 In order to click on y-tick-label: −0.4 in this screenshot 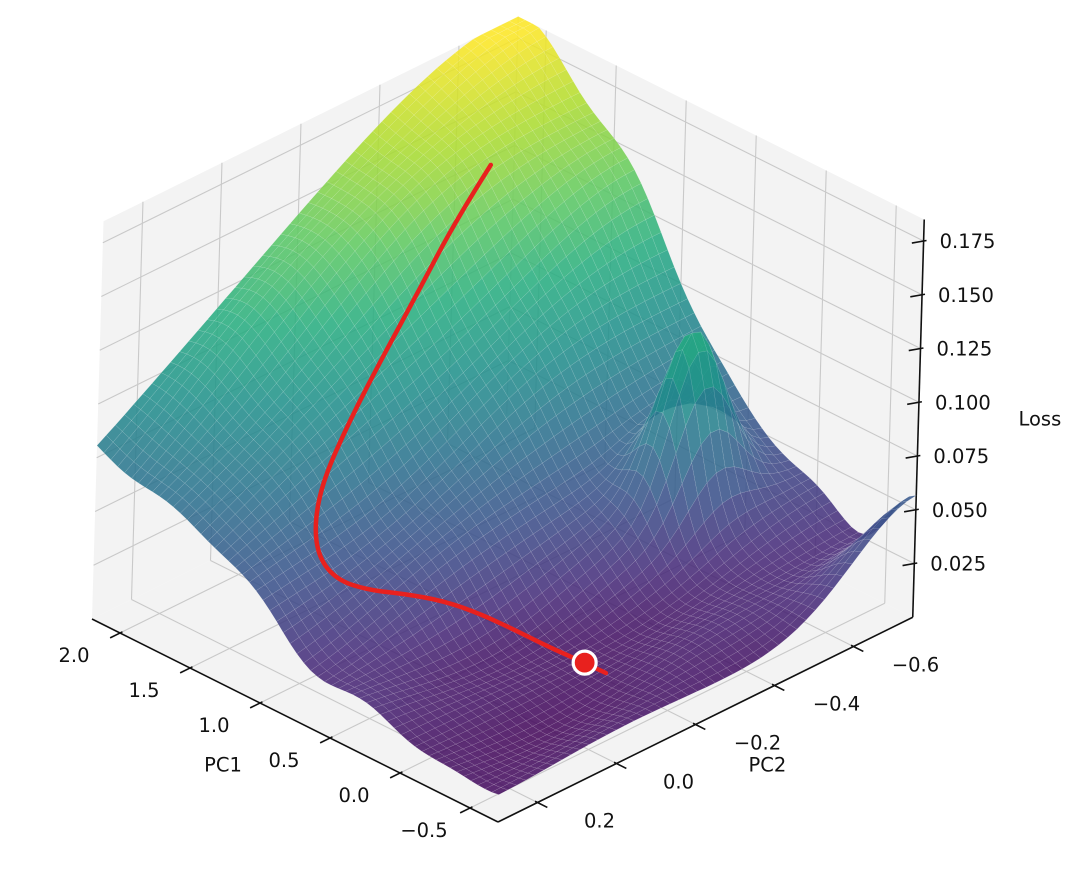, I will do `click(836, 704)`.